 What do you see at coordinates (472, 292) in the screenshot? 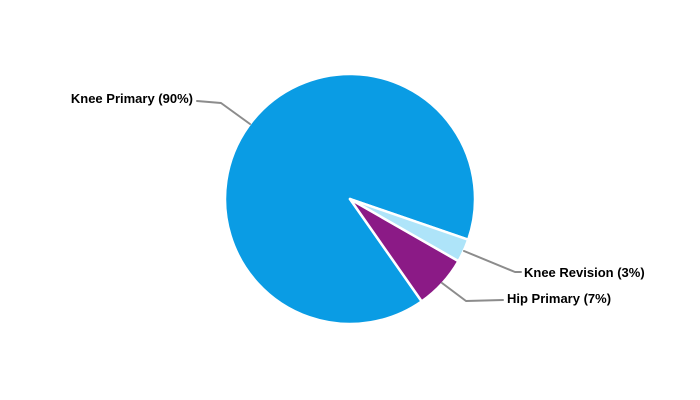
I see `leader-line-hip-primary` at bounding box center [472, 292].